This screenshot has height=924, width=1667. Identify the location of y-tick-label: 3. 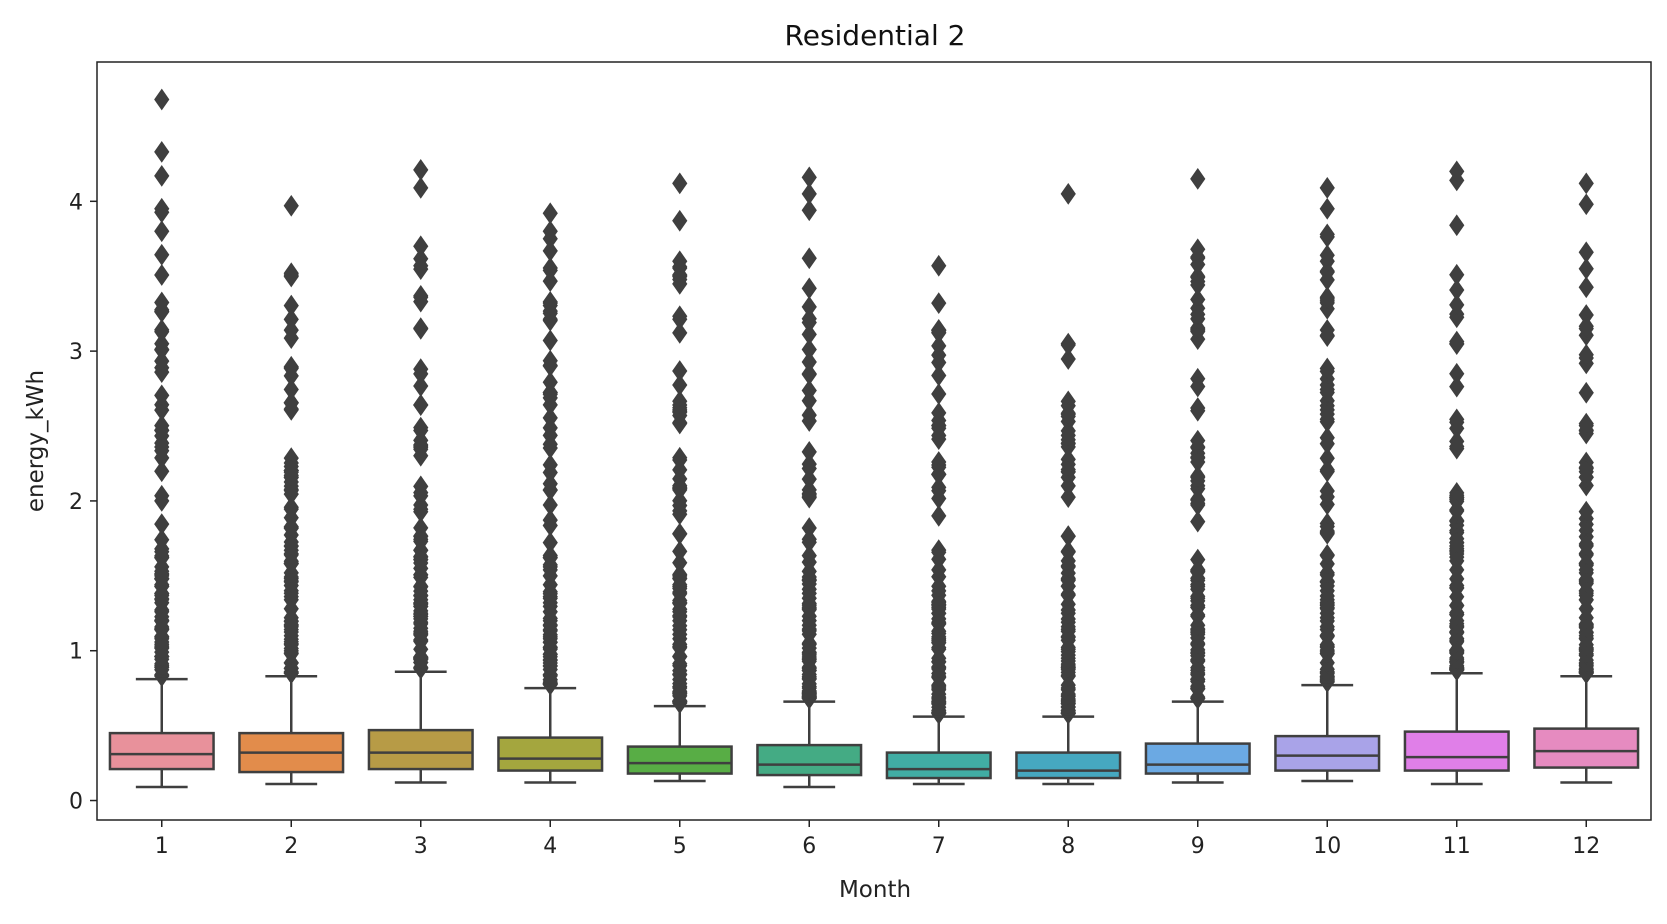
(76, 352).